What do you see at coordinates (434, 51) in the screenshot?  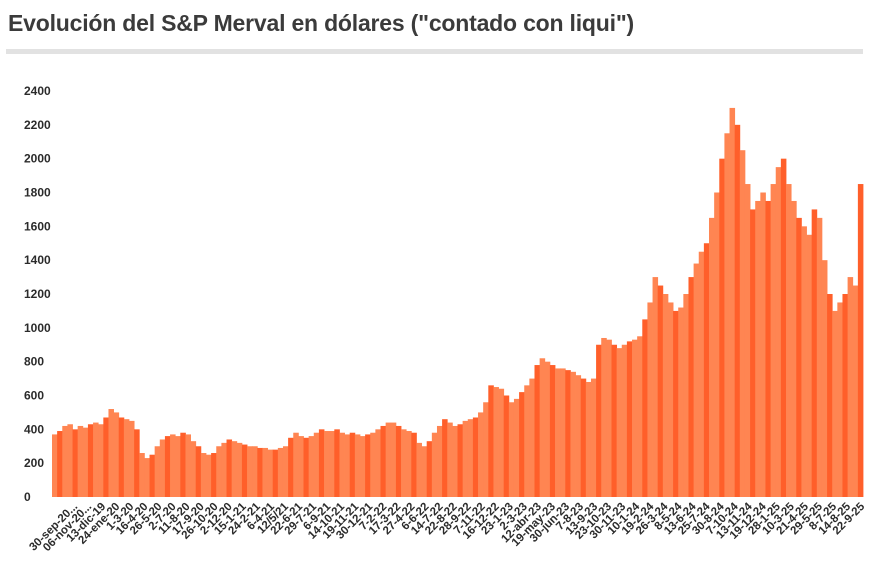 I see `title-divider` at bounding box center [434, 51].